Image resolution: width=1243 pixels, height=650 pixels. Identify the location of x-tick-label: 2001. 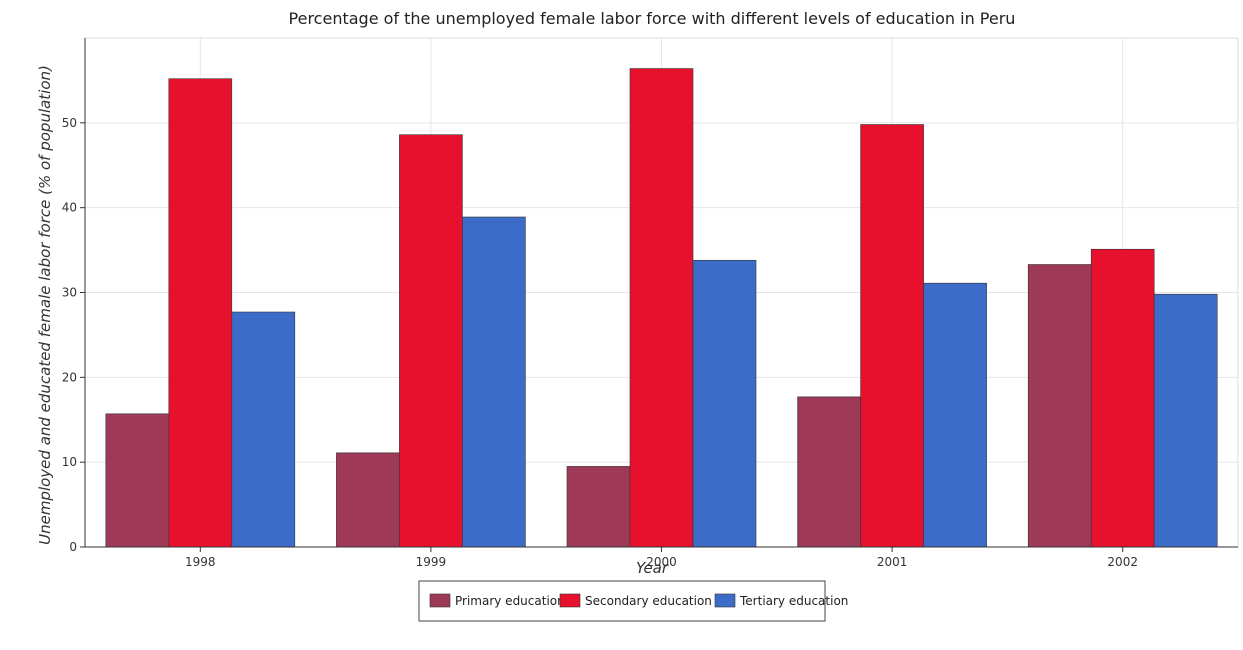
(892, 562).